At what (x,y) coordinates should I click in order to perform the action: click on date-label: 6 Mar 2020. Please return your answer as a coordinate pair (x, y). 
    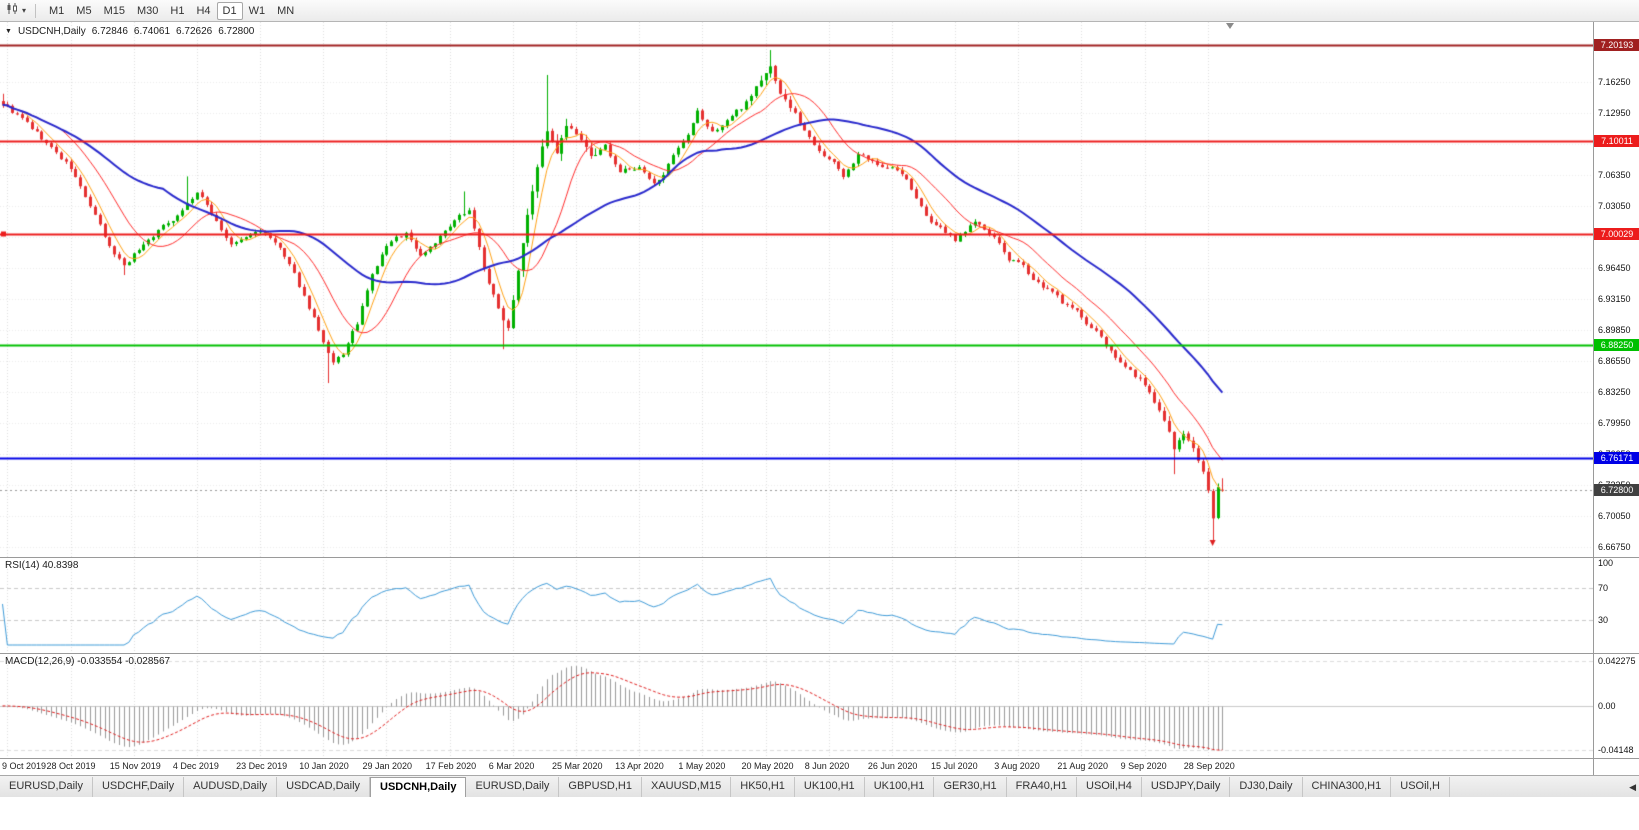
    Looking at the image, I should click on (511, 766).